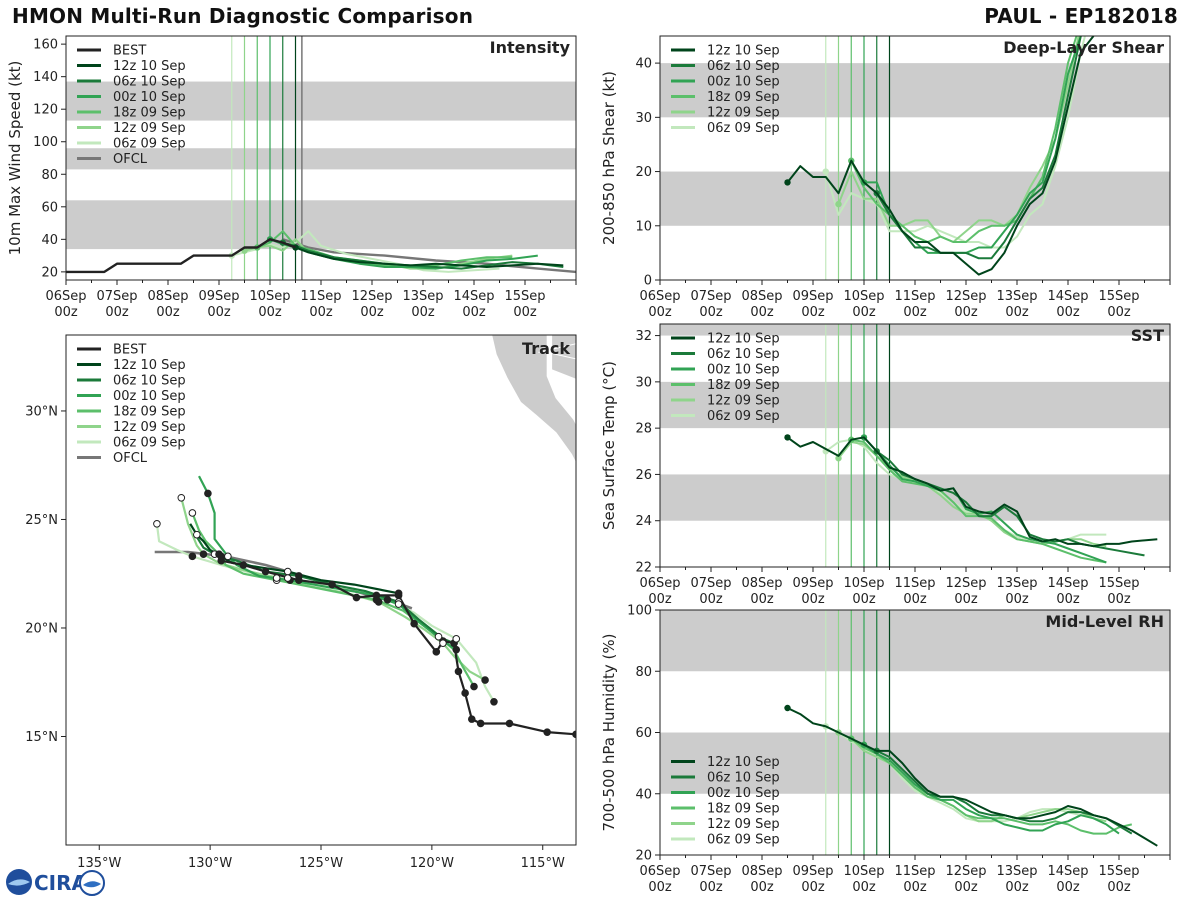 The width and height of the screenshot is (1200, 900). What do you see at coordinates (61, 883) in the screenshot?
I see `cira-logo-text: CIRA` at bounding box center [61, 883].